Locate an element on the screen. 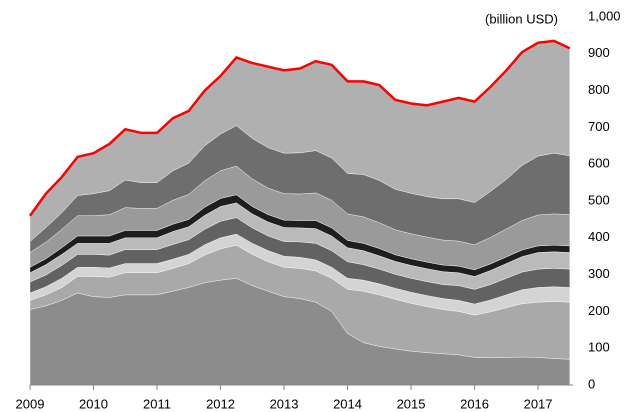  x-tick-label: 2016 is located at coordinates (474, 403).